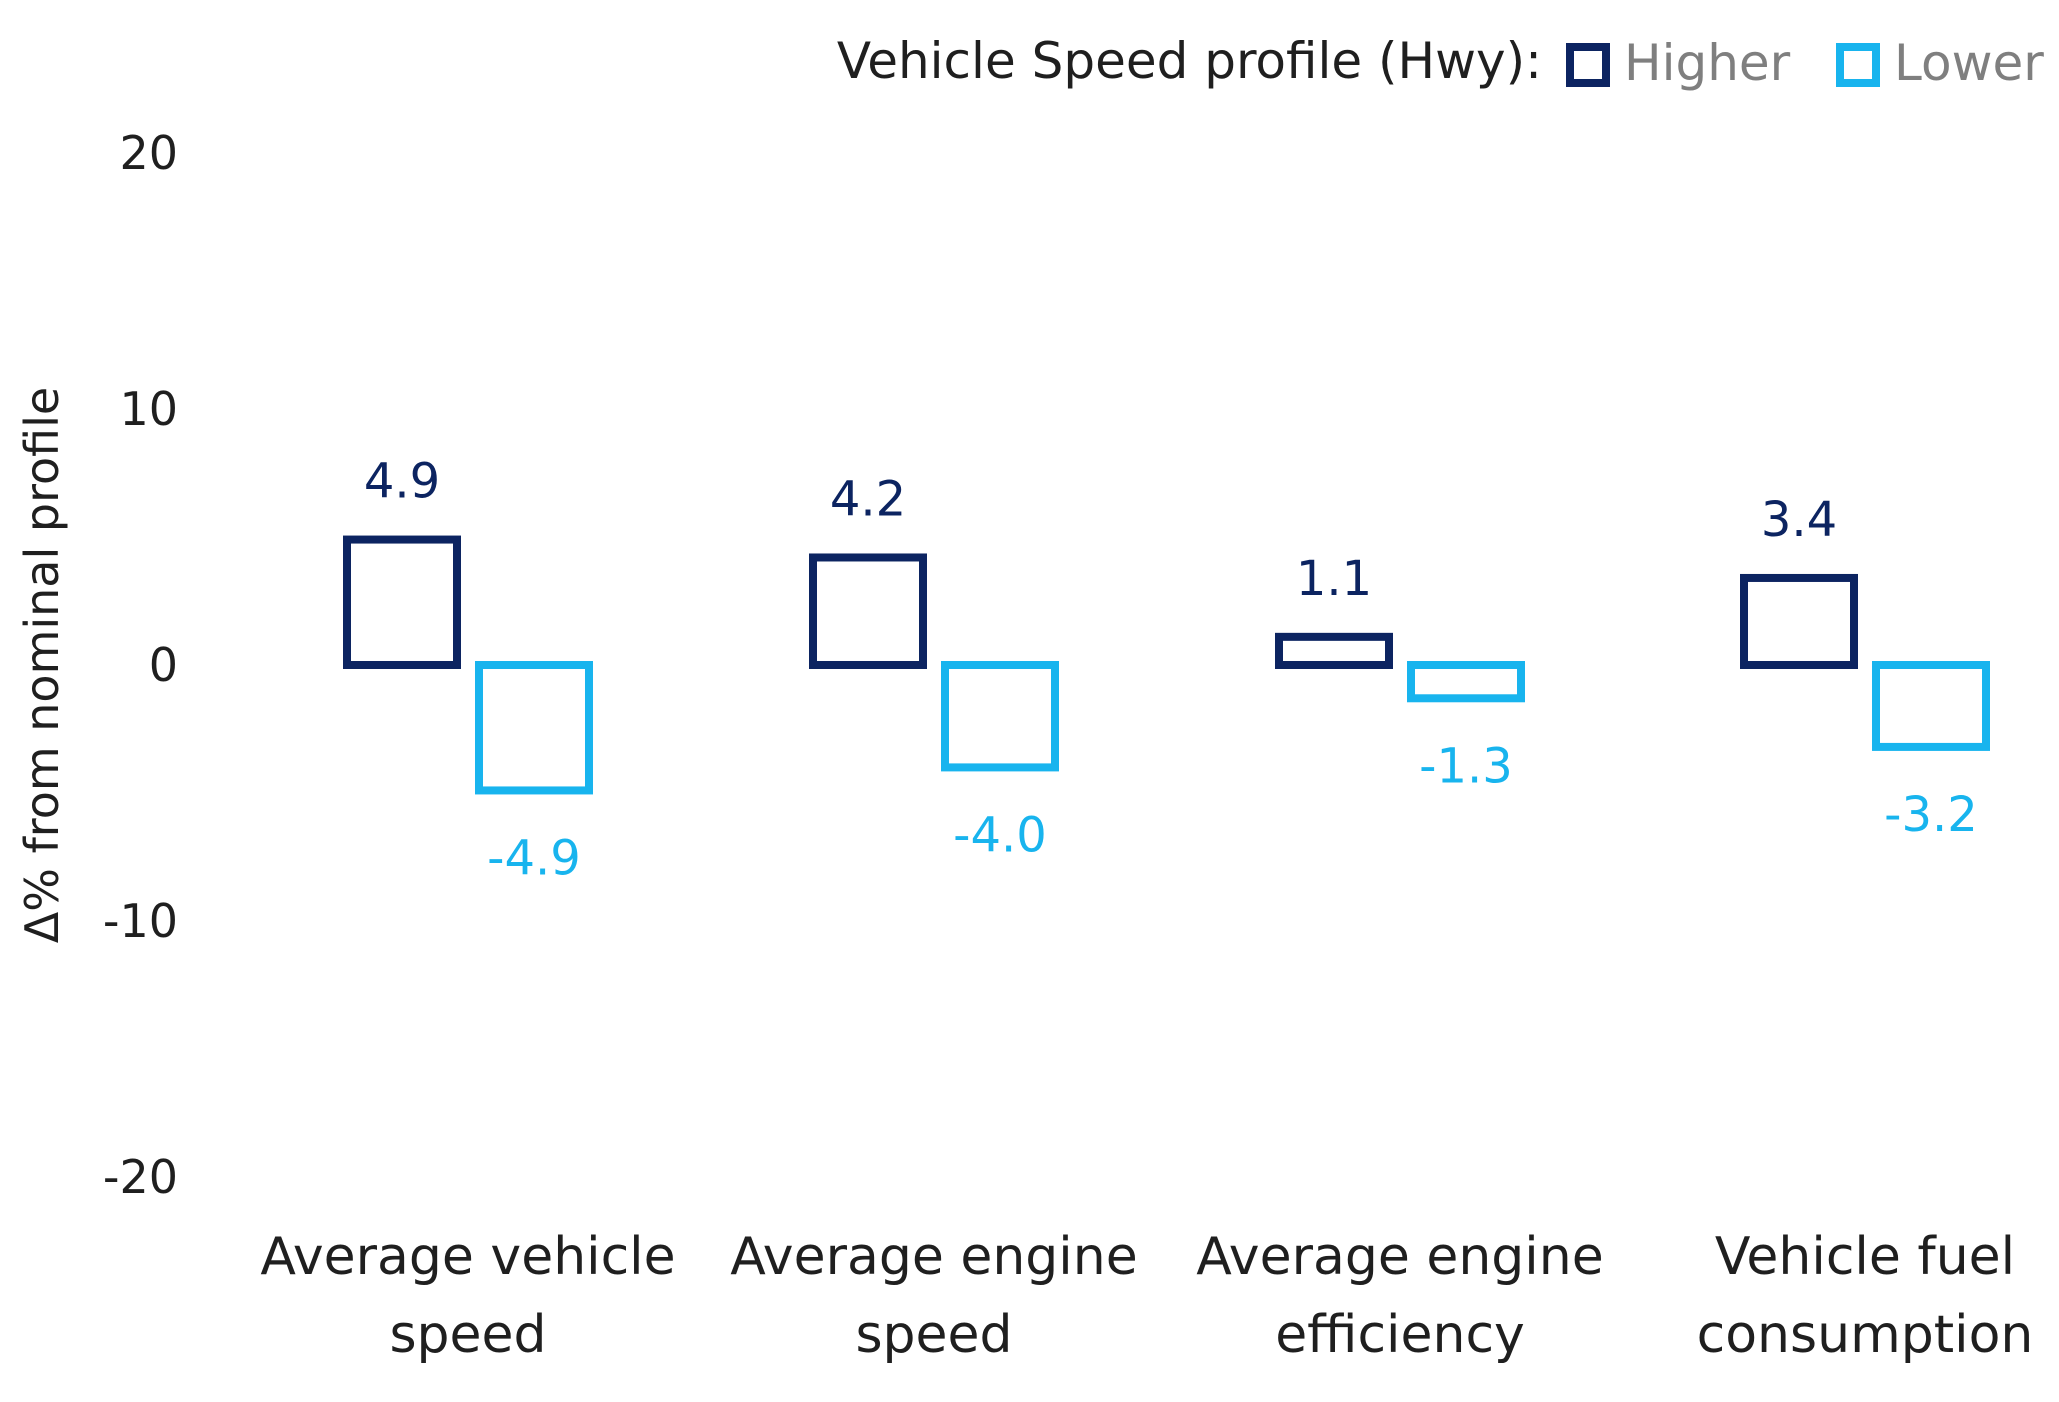  I want to click on data-label-lower: -3.2, so click(1931, 815).